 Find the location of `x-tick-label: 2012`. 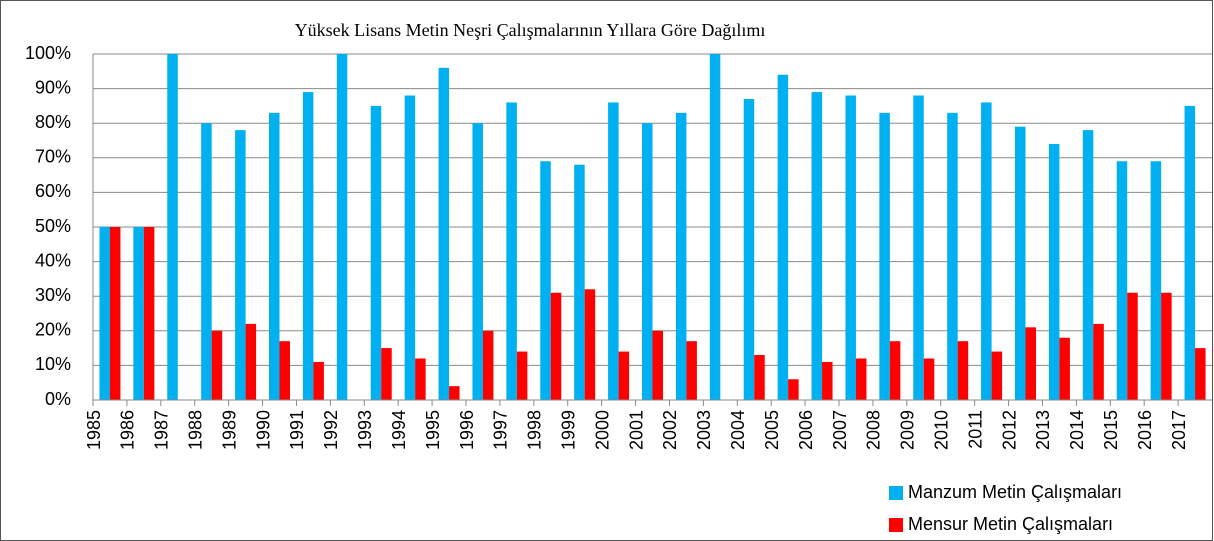

x-tick-label: 2012 is located at coordinates (1009, 430).